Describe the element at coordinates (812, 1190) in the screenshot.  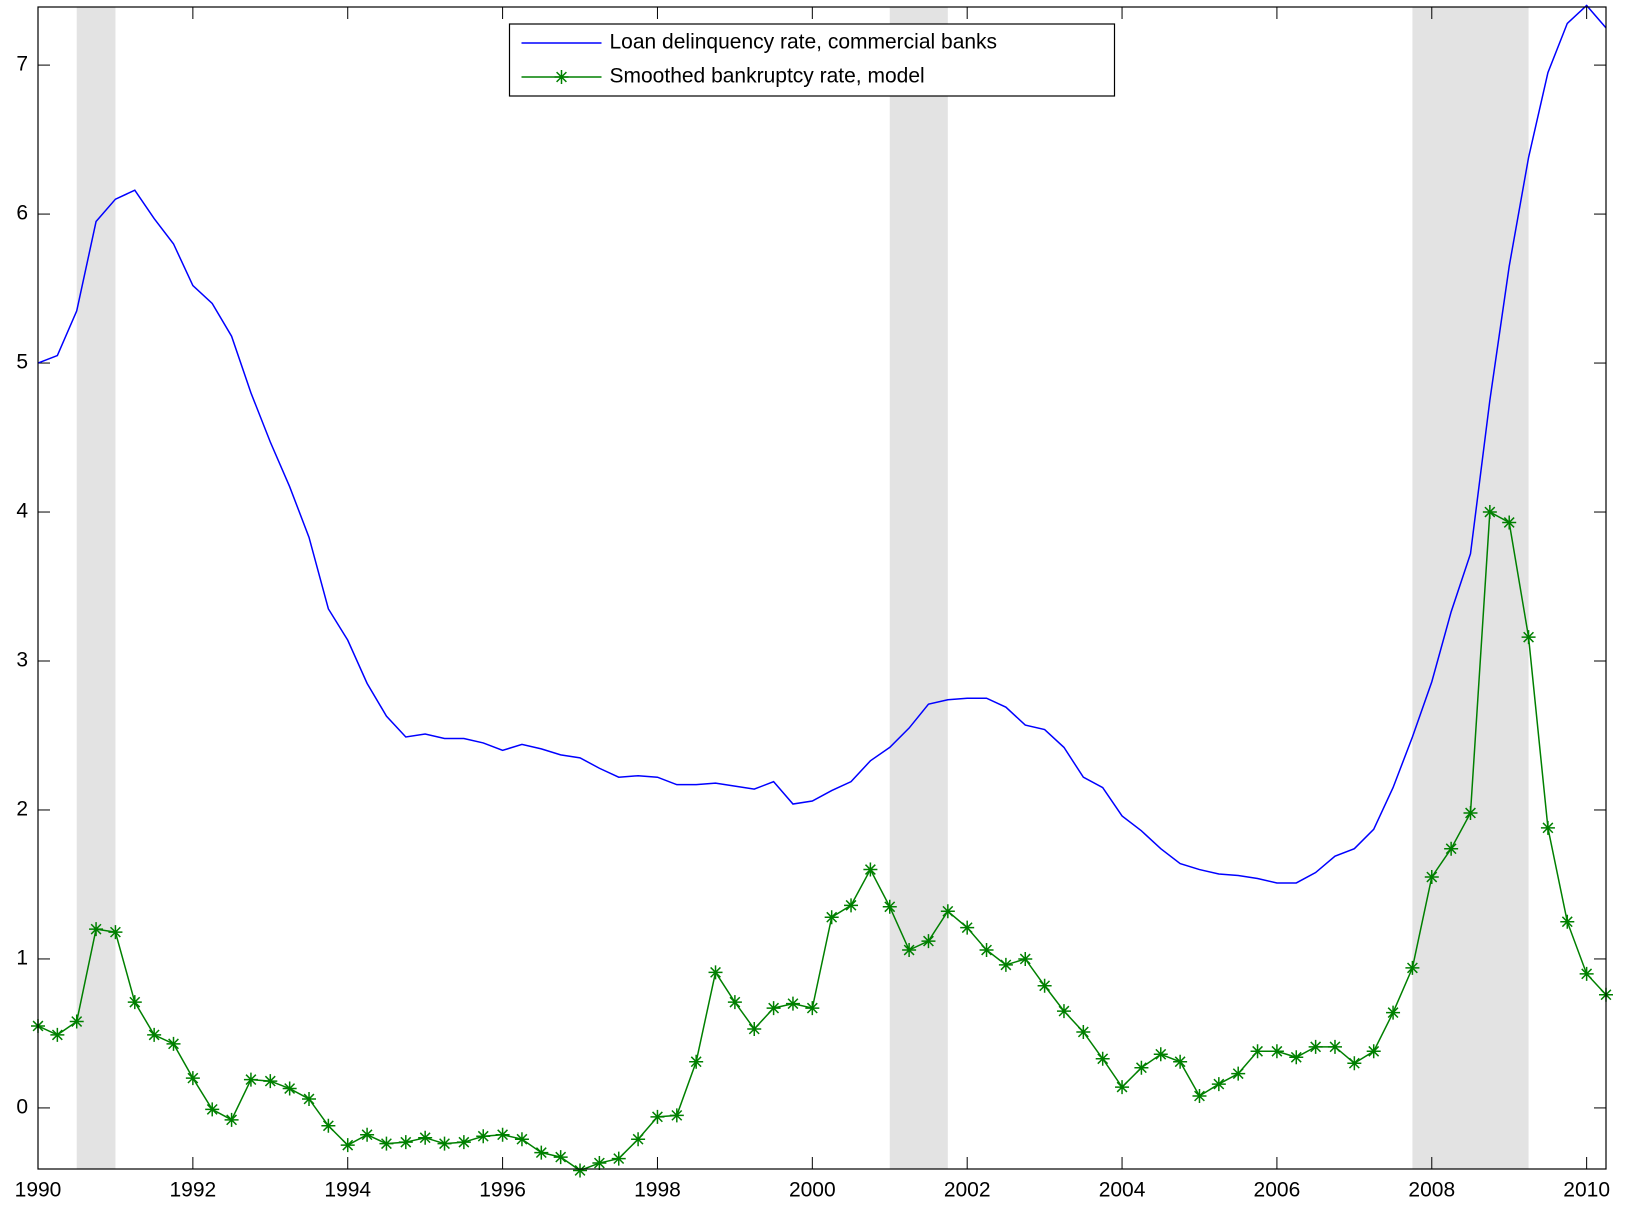
I see `x-tick-label: 2000` at that location.